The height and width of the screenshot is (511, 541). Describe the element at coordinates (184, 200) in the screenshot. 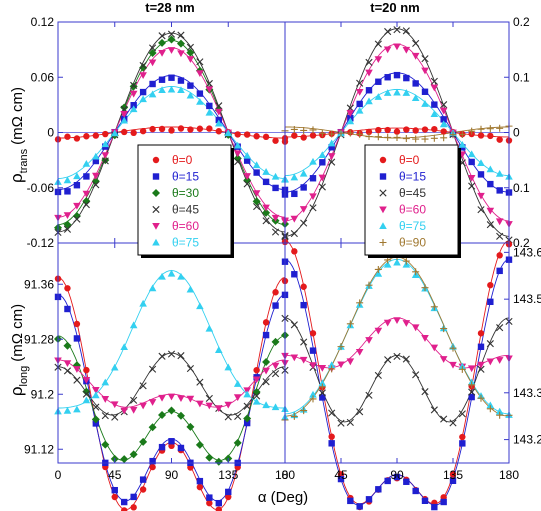

I see `legend-box-top-left` at that location.